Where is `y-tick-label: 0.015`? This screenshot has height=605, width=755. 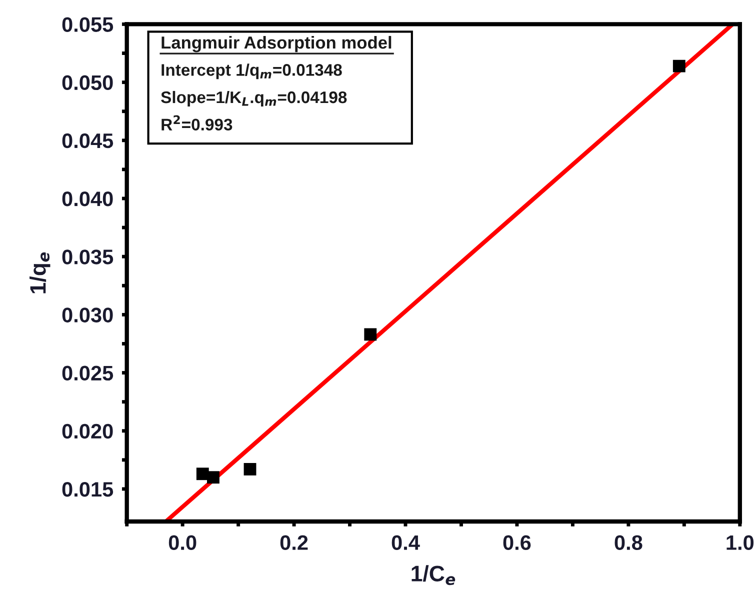
y-tick-label: 0.015 is located at coordinates (88, 489).